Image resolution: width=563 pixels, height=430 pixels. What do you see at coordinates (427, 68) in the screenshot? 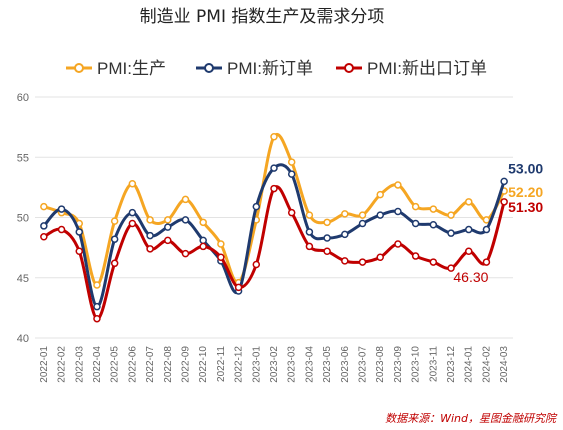
I see `legend-label: PMI:新出口订单` at bounding box center [427, 68].